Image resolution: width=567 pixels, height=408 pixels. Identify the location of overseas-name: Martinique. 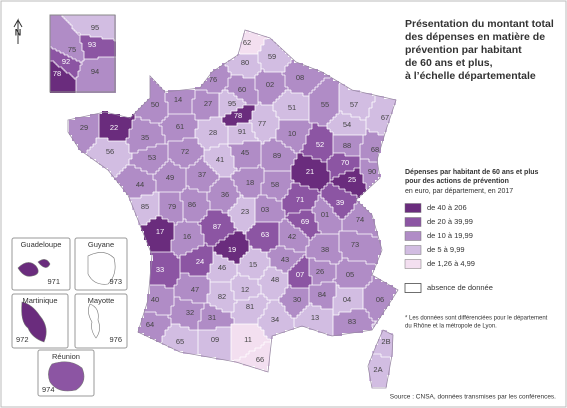
(39, 300).